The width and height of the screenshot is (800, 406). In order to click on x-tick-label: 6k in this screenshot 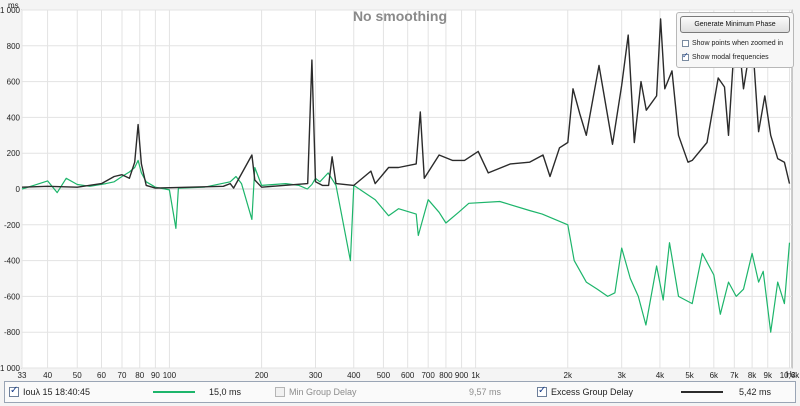, I will do `click(714, 375)`.